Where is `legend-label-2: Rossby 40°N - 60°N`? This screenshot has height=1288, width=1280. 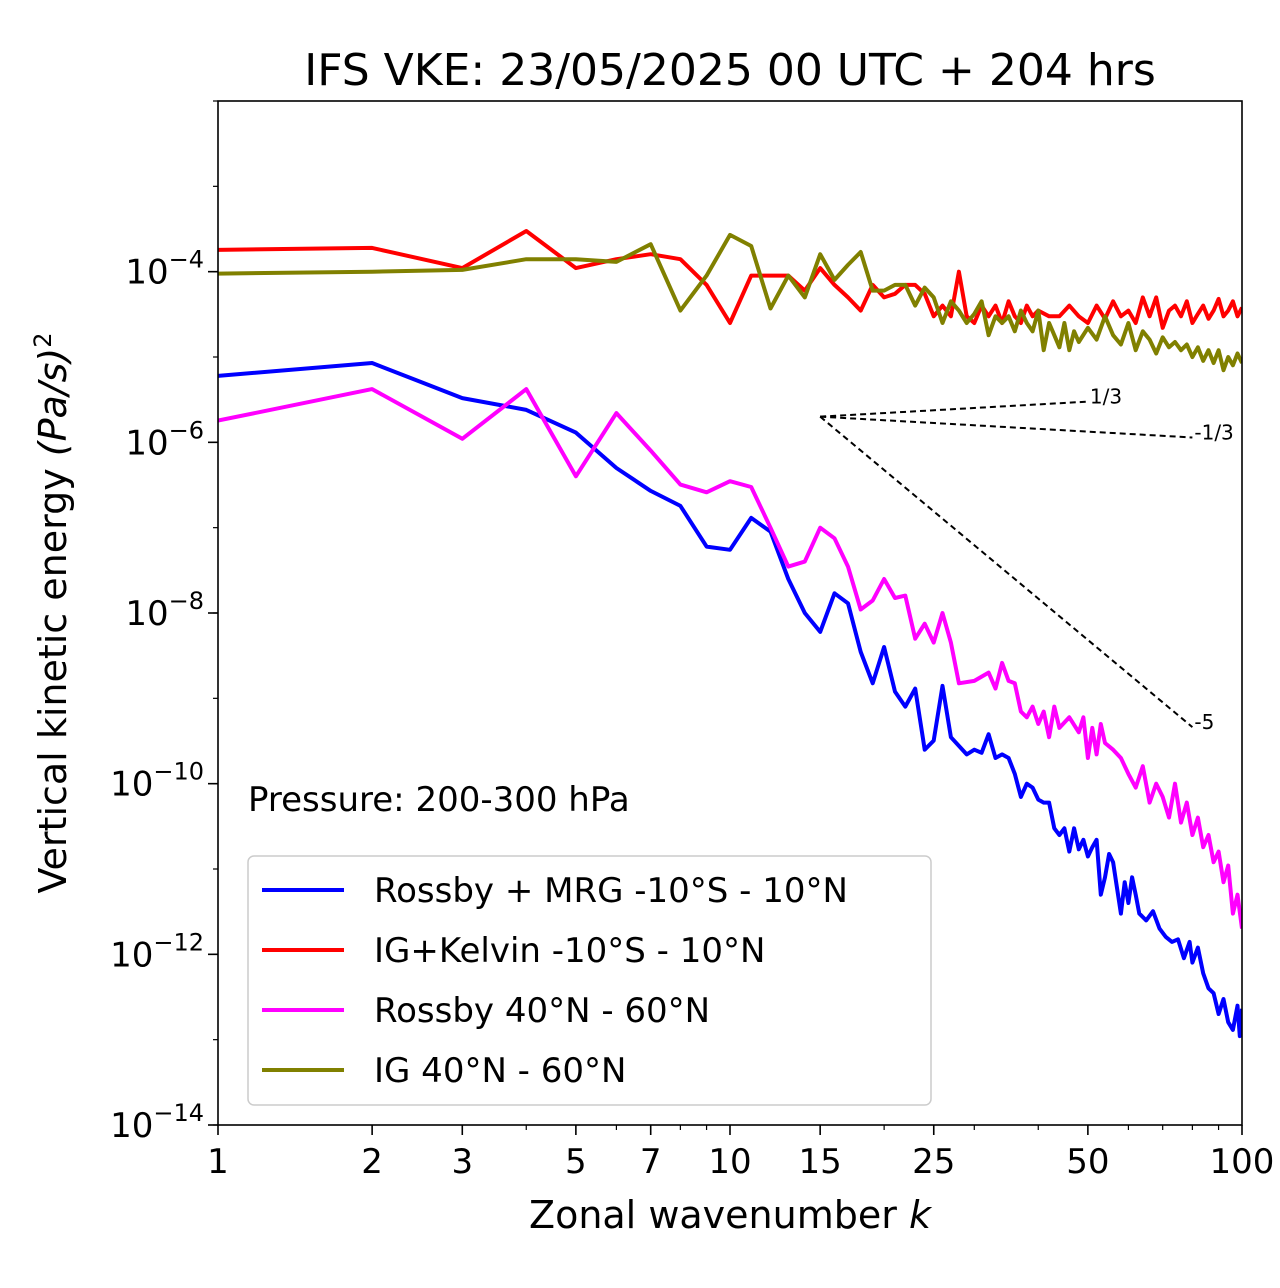
legend-label-2: Rossby 40°N - 60°N is located at coordinates (542, 1011).